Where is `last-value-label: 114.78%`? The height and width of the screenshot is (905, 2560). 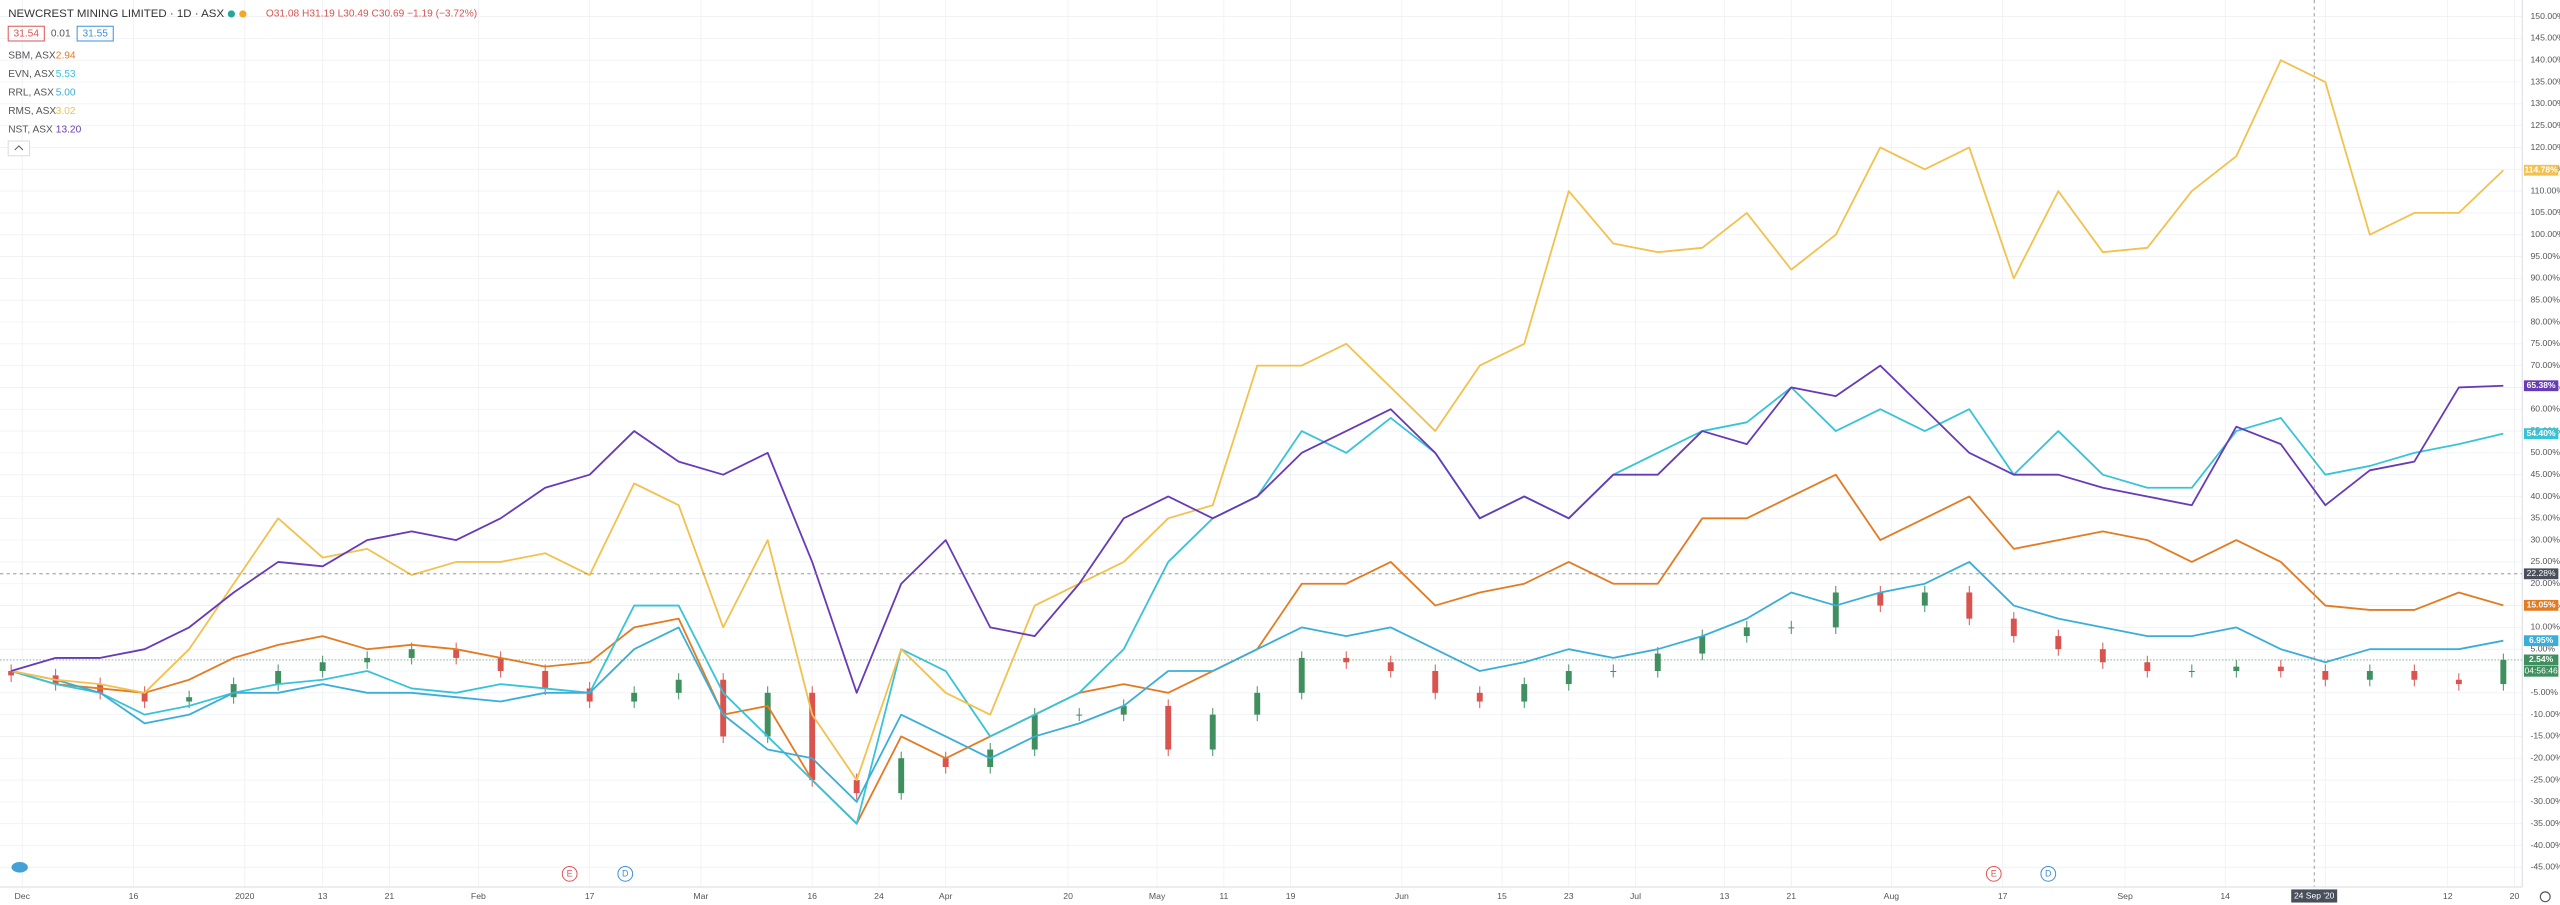
last-value-label: 114.78% is located at coordinates (2542, 169).